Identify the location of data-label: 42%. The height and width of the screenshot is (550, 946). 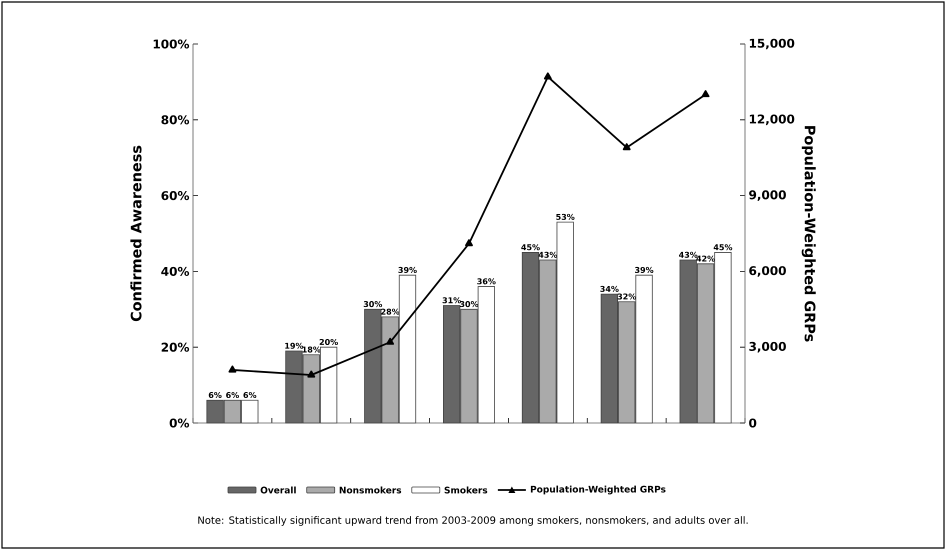
(705, 259).